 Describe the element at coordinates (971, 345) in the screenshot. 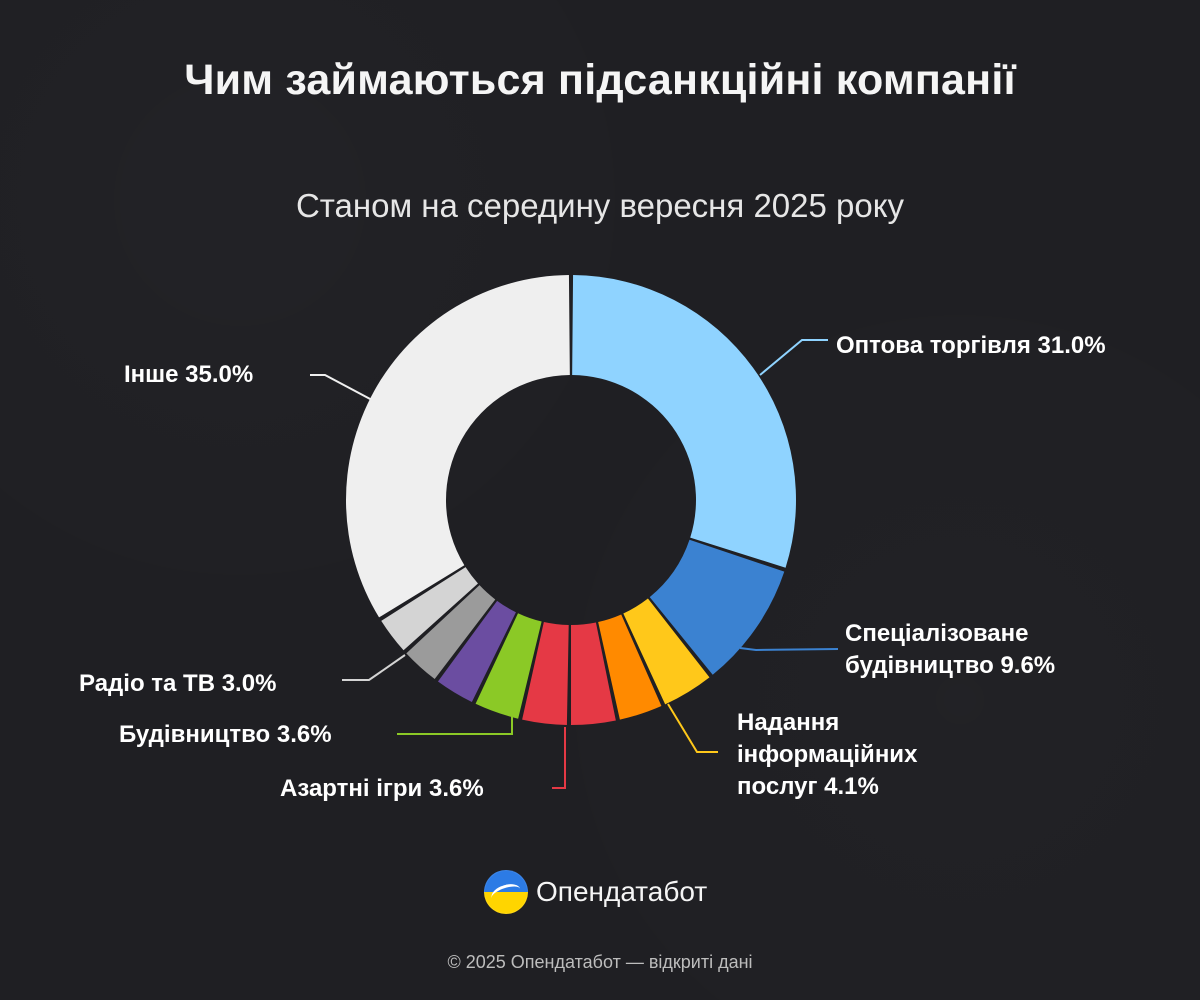

I see `label-wholesale: Оптова торгівля 31.0%` at that location.